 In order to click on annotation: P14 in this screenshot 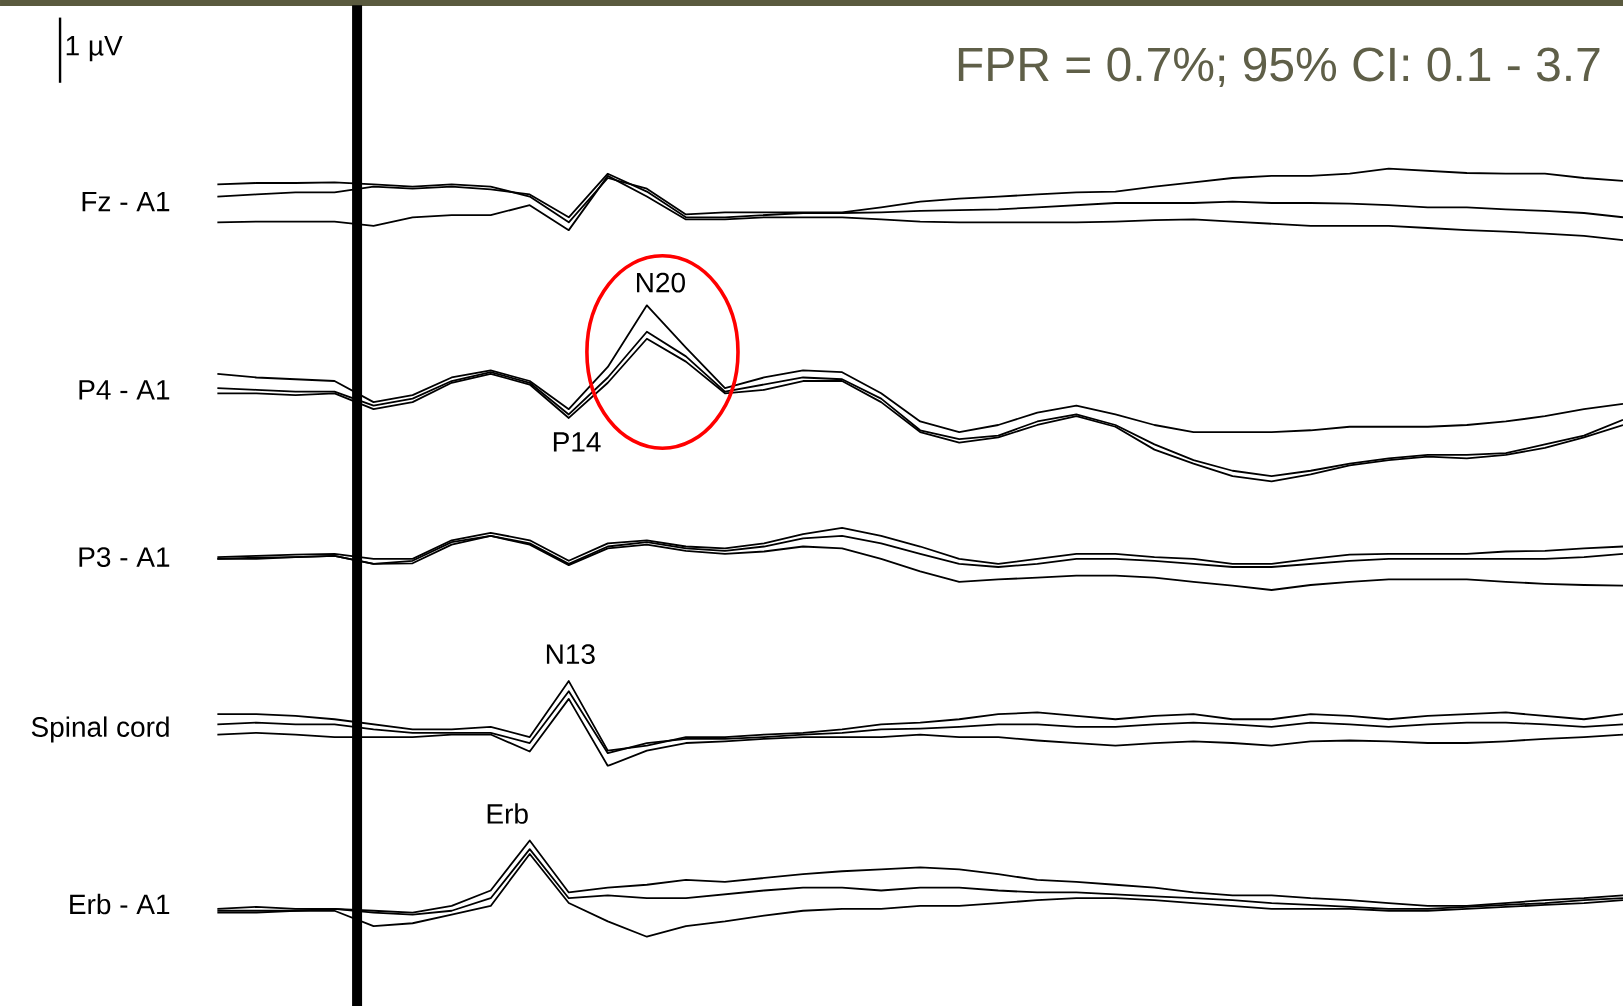, I will do `click(577, 442)`.